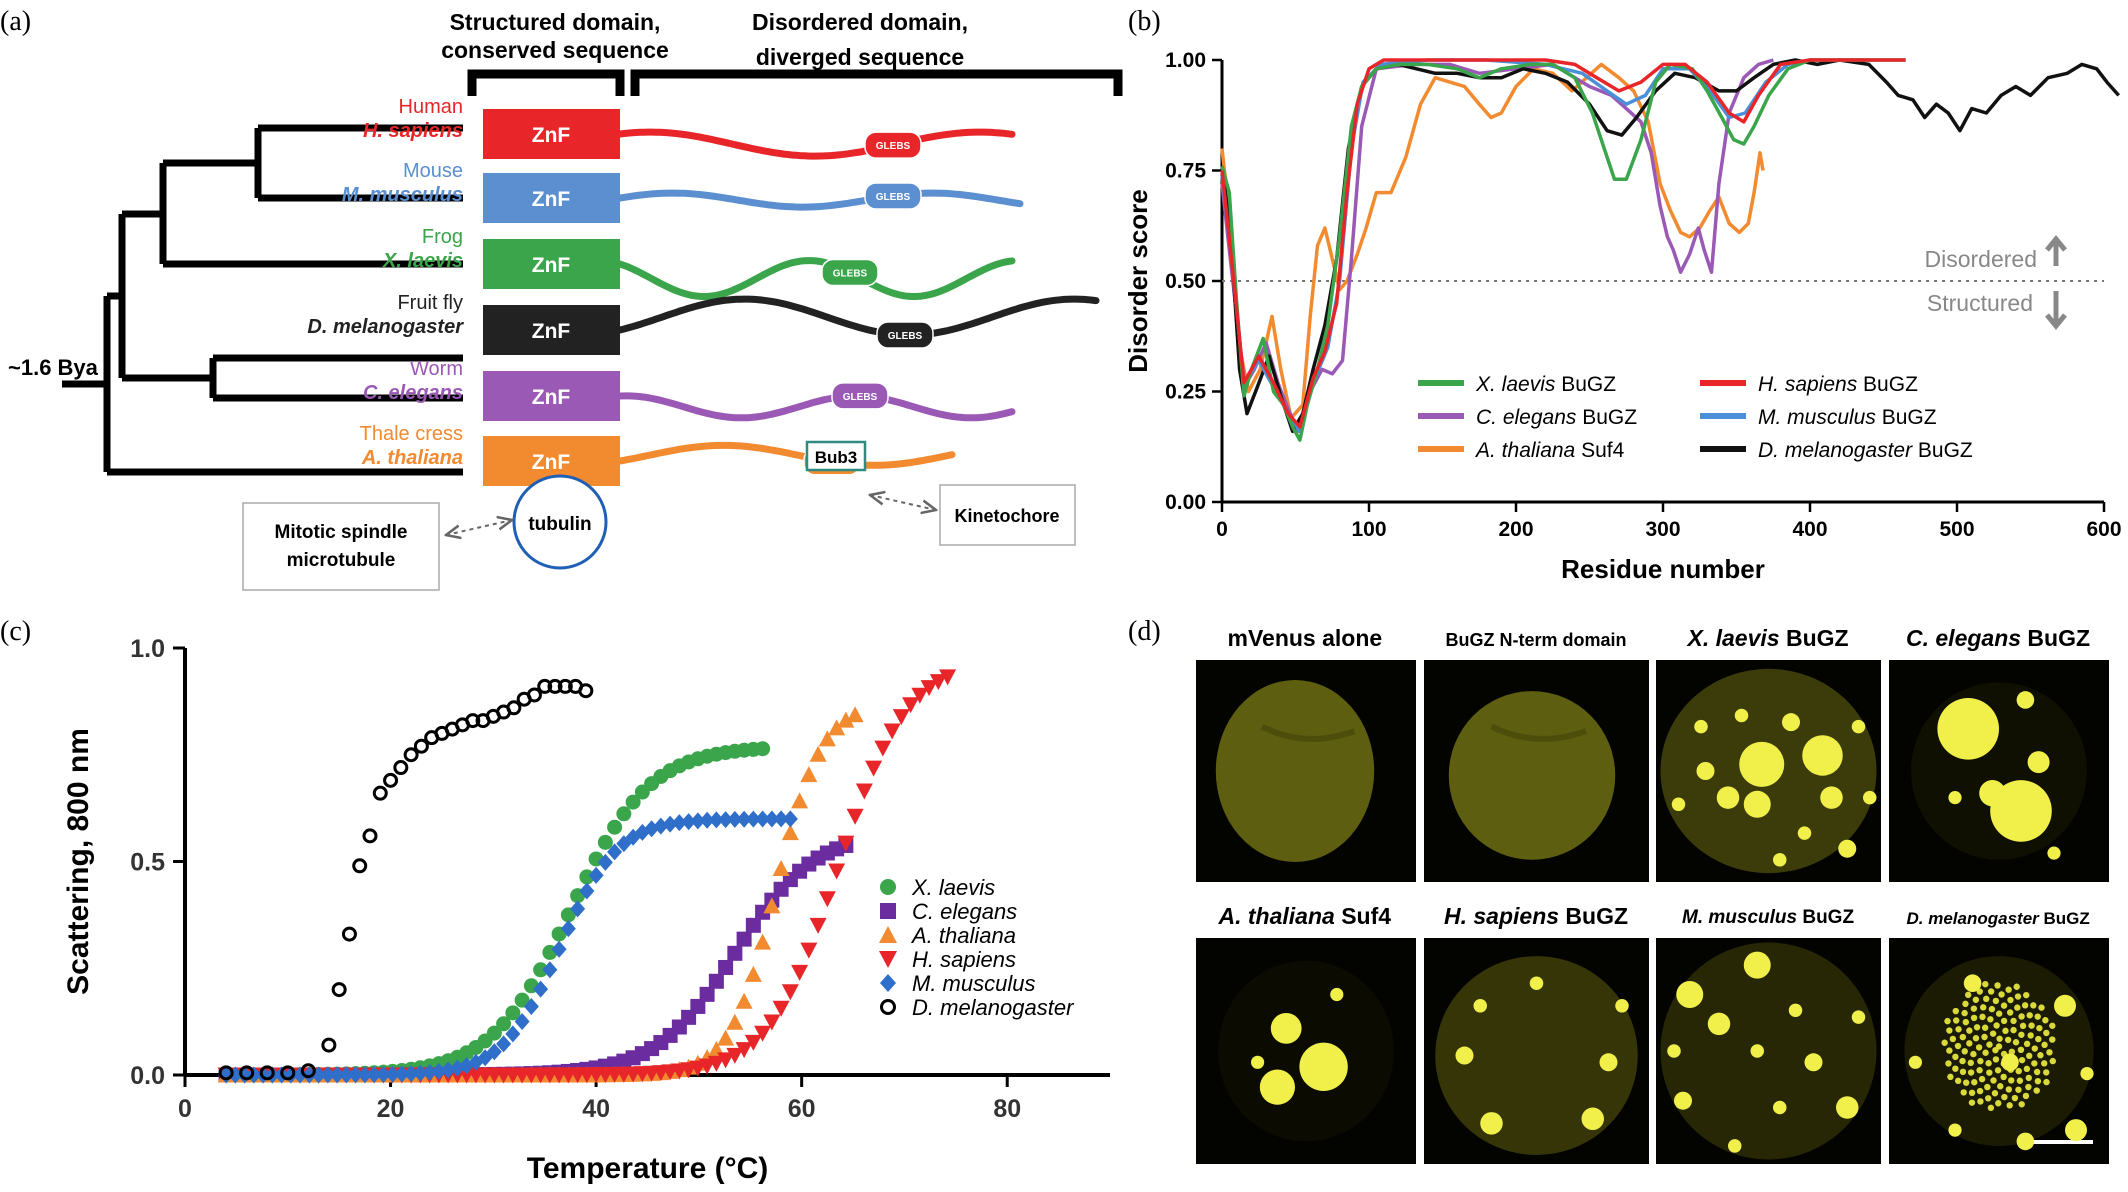  I want to click on disordered-bracket, so click(876, 82).